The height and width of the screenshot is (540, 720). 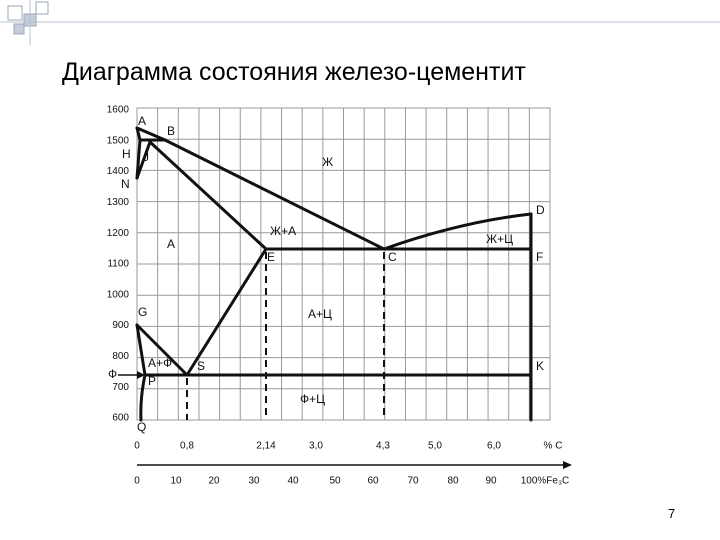 I want to click on y-tick-label: 1300, so click(x=118, y=202).